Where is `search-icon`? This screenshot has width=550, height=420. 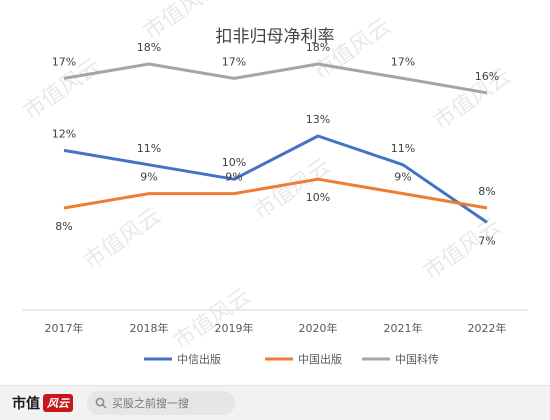
search-icon is located at coordinates (101, 403).